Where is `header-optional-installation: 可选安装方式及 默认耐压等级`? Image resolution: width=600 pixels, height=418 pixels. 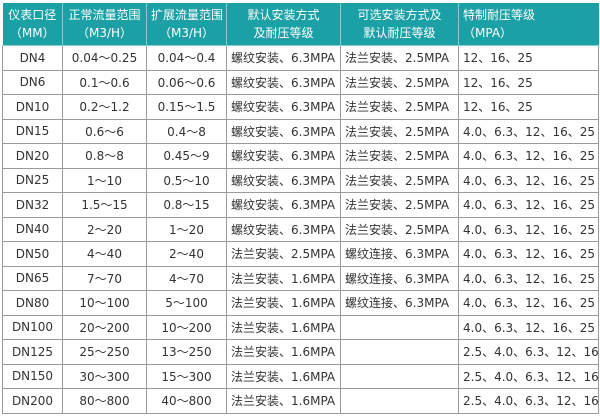 header-optional-installation: 可选安装方式及 默认耐压等级 is located at coordinates (399, 24).